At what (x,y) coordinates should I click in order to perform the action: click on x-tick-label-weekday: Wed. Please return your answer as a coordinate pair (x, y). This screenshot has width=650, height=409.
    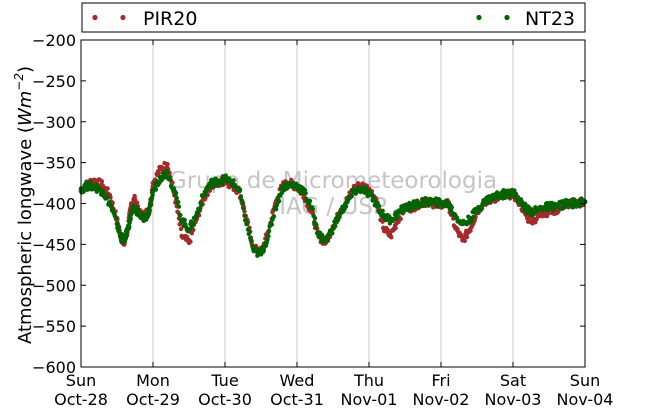
    Looking at the image, I should click on (297, 380).